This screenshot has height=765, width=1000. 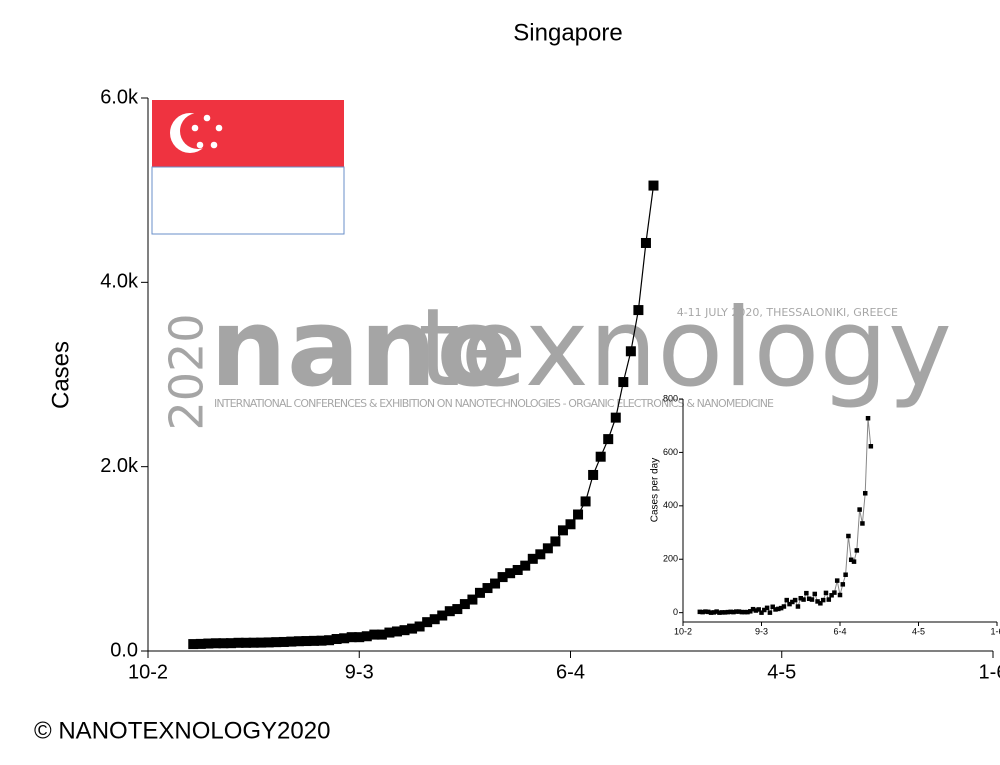 I want to click on watermark-year: 2020, so click(x=187, y=371).